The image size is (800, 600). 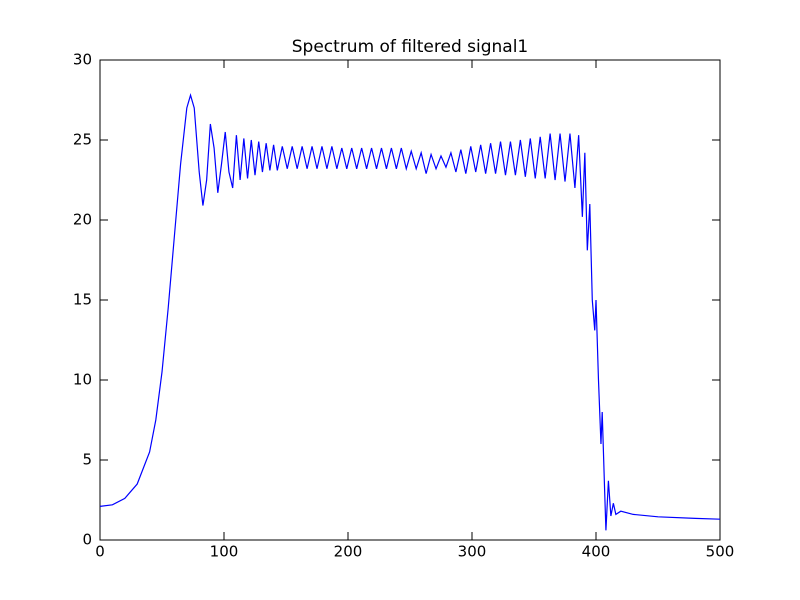 What do you see at coordinates (100, 552) in the screenshot?
I see `x-tick-label: 0` at bounding box center [100, 552].